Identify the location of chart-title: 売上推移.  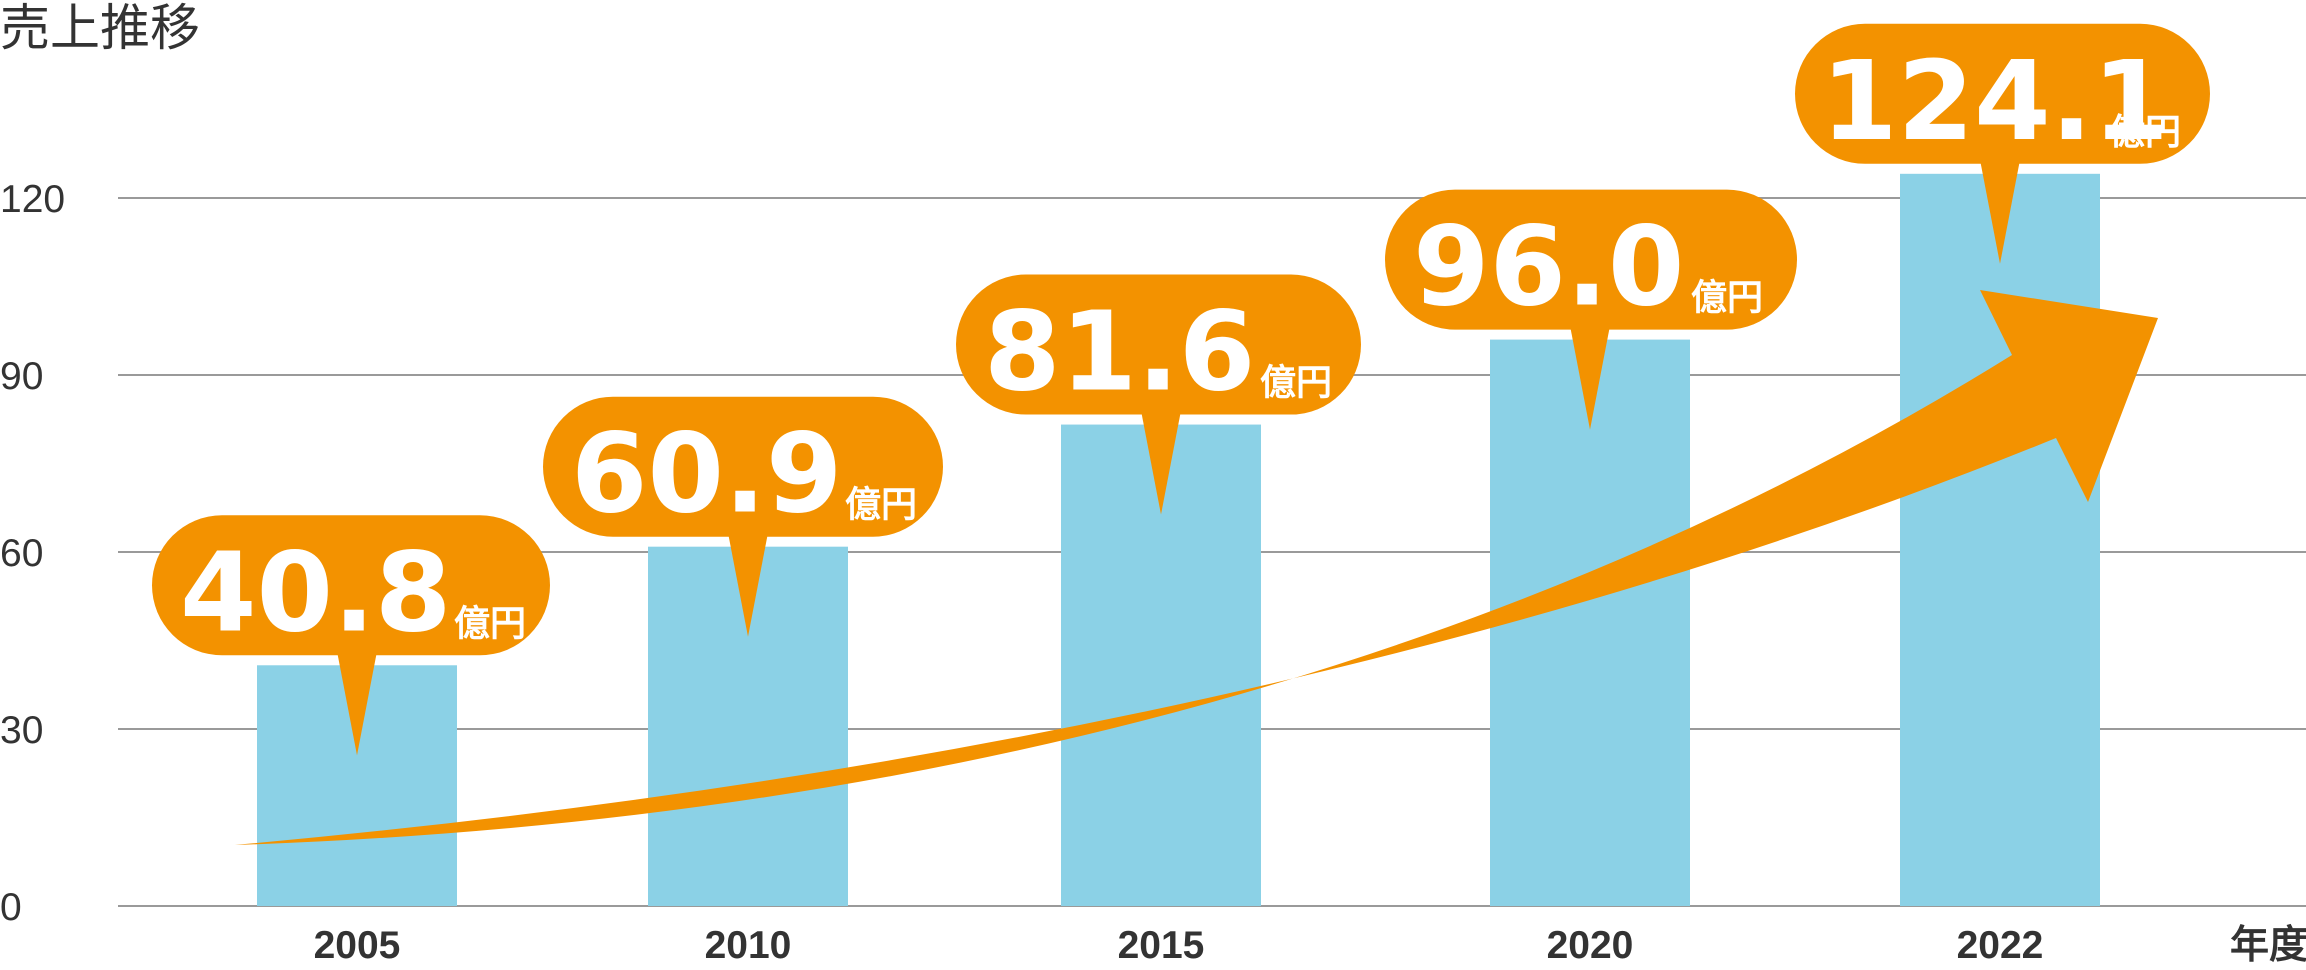
(100, 28).